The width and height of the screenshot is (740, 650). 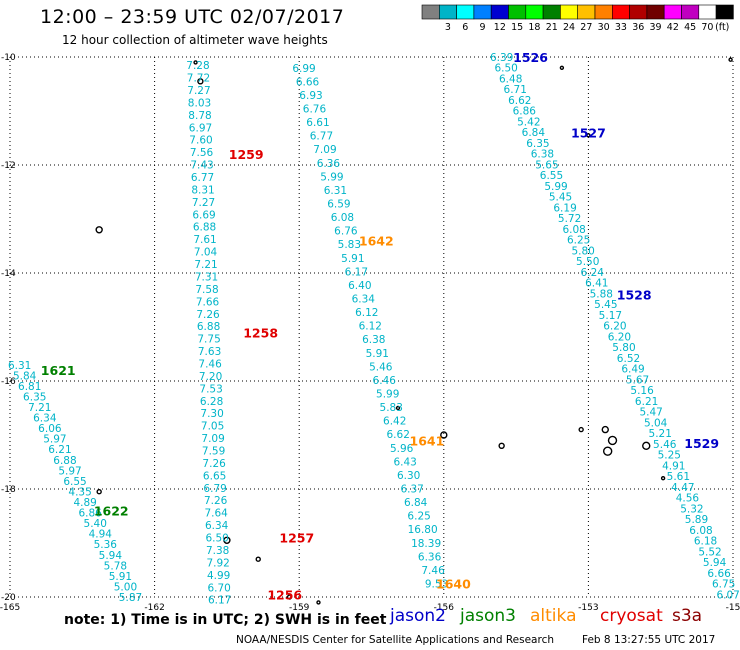 What do you see at coordinates (394, 422) in the screenshot?
I see `swh-value: 6.42` at bounding box center [394, 422].